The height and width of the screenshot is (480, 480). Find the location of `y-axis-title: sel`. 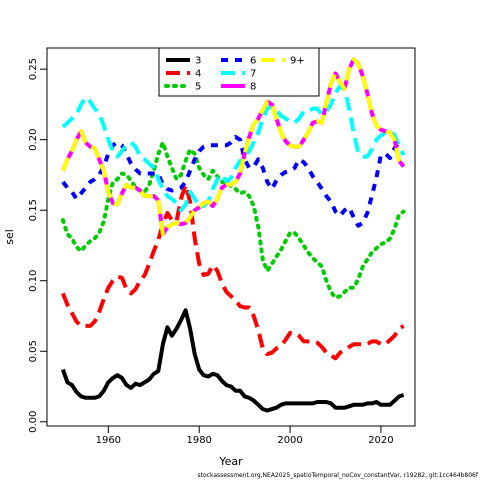

y-axis-title: sel is located at coordinates (9, 237).